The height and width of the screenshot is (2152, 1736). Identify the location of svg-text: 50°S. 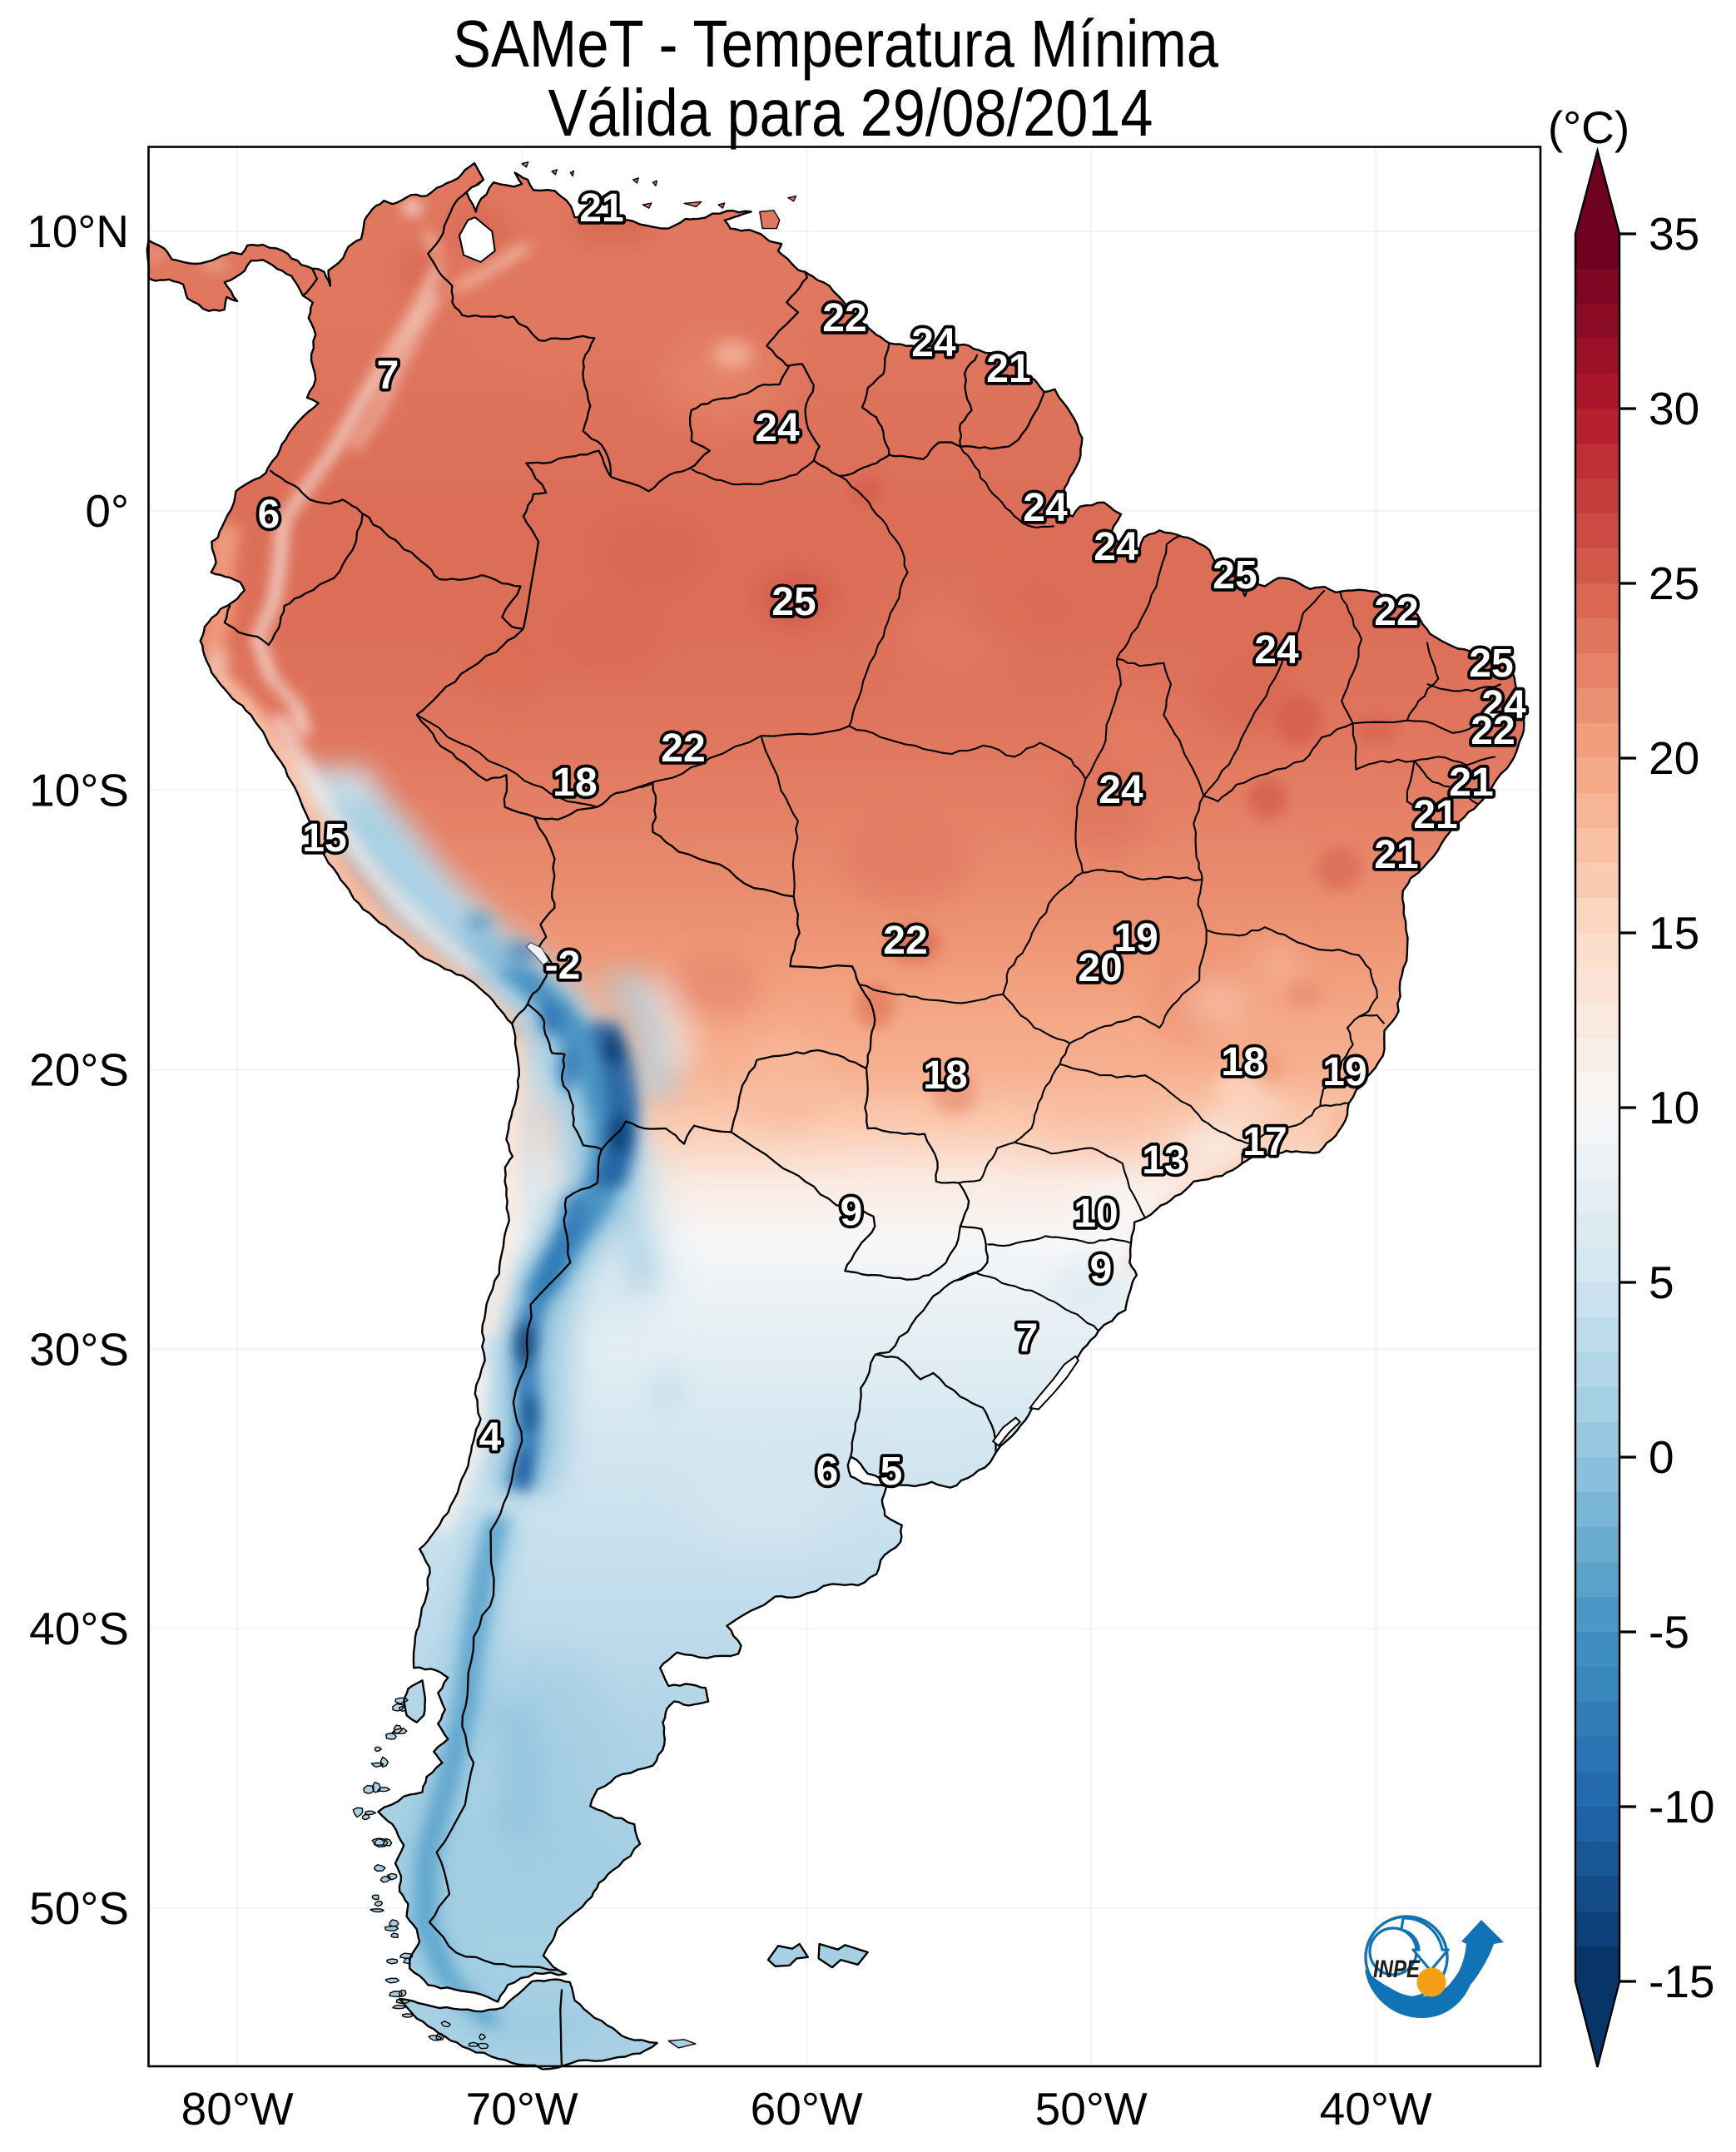
(79, 1908).